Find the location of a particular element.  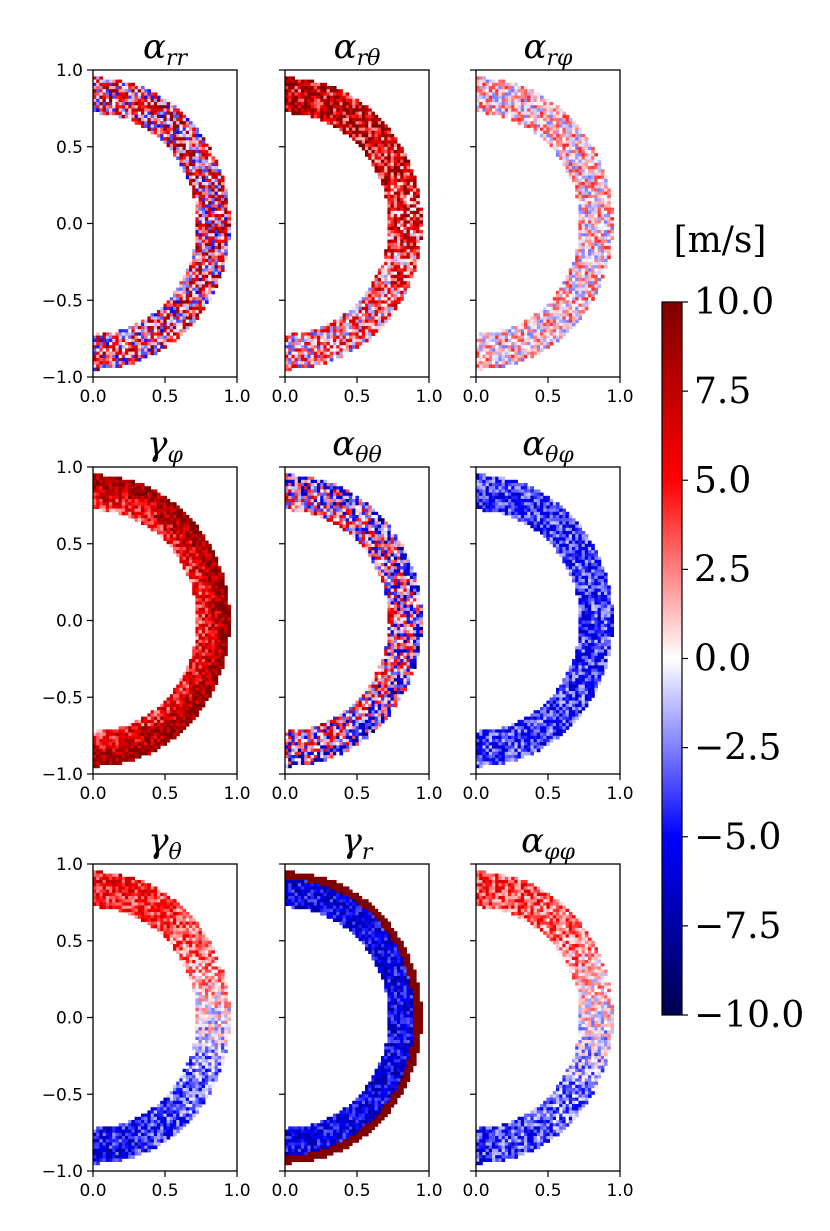

panel-gamma_theta: 0.0 0.5 1.0 1.0 0.5 0.0 −0.5 −1.0 γθ is located at coordinates (146, 1011).